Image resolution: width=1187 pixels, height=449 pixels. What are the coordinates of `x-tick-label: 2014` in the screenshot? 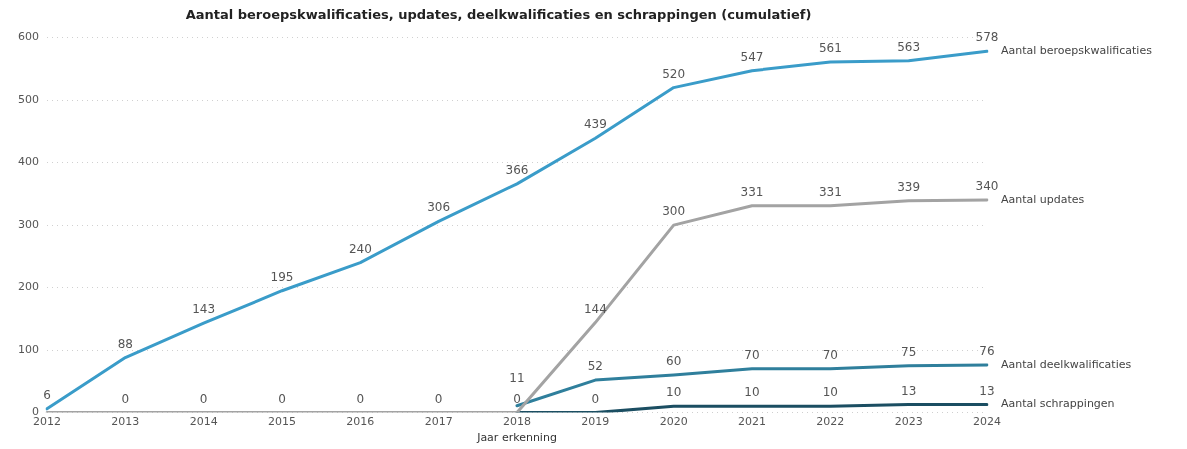 It's located at (203, 422).